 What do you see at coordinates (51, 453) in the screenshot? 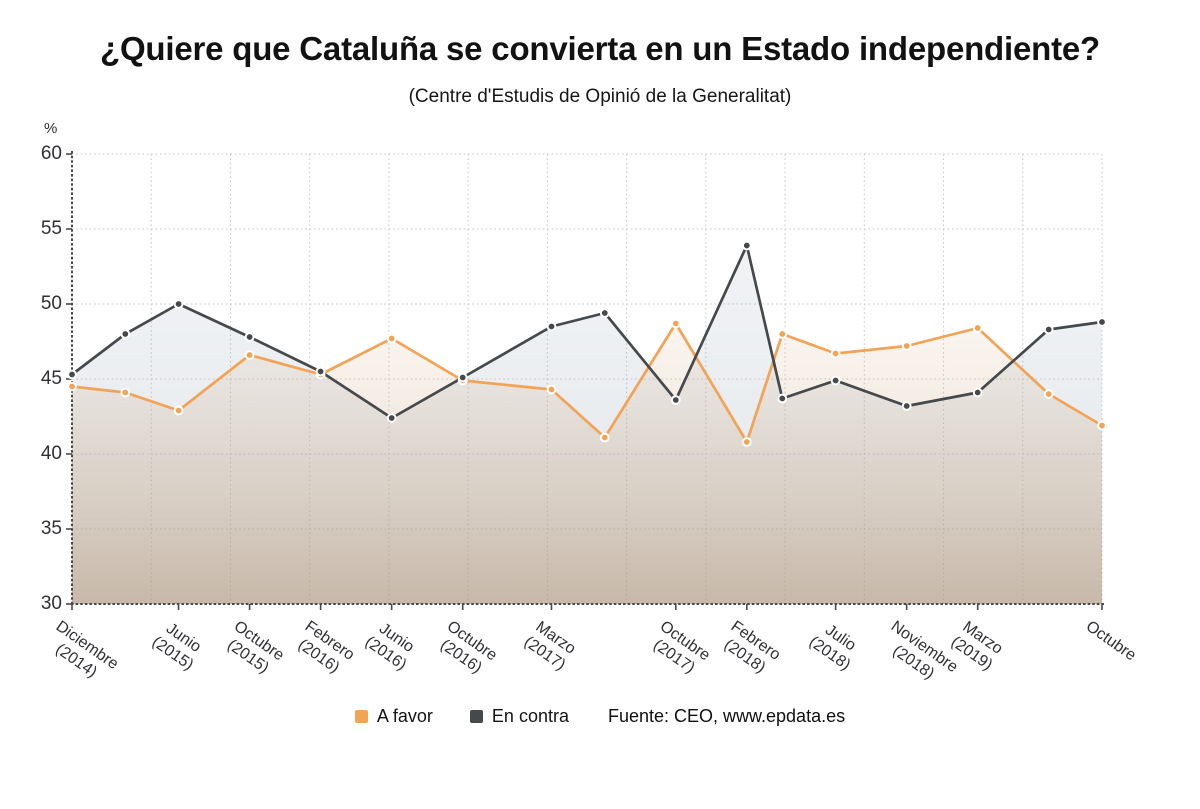
I see `y-axis-label: 40` at bounding box center [51, 453].